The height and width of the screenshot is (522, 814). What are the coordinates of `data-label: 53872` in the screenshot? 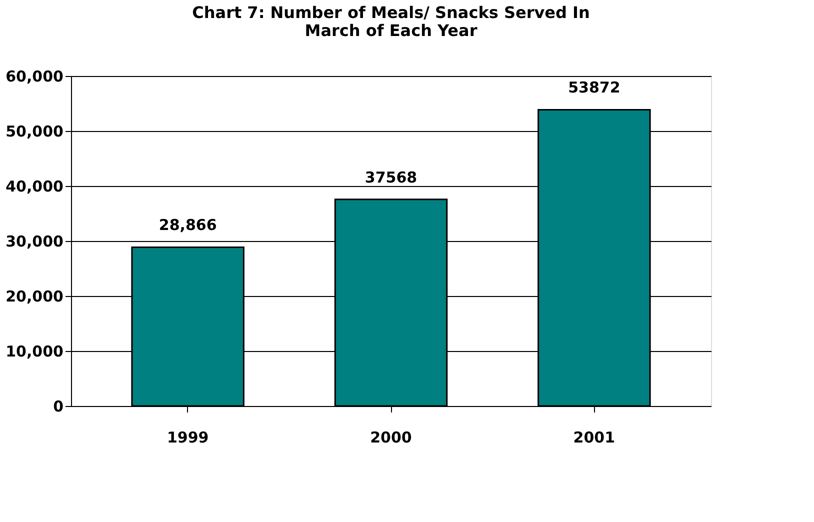 It's located at (594, 87).